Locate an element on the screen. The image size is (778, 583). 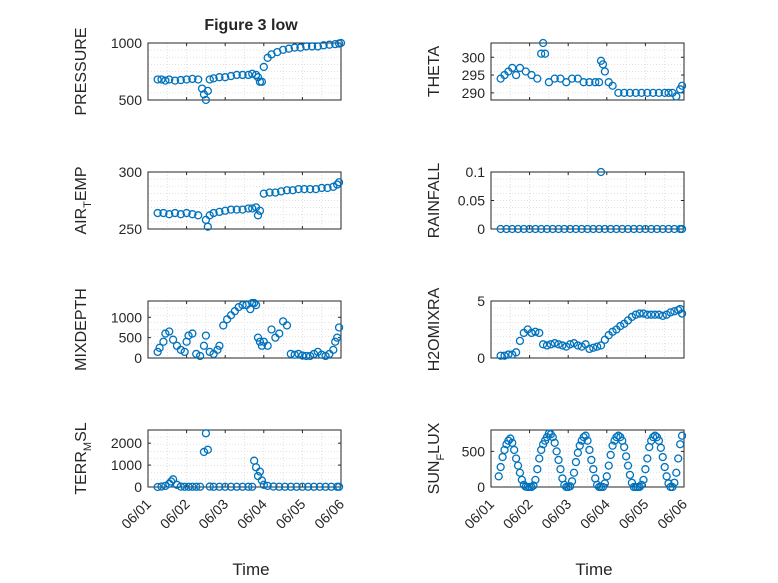
y-tick-label: 250 is located at coordinates (131, 229).